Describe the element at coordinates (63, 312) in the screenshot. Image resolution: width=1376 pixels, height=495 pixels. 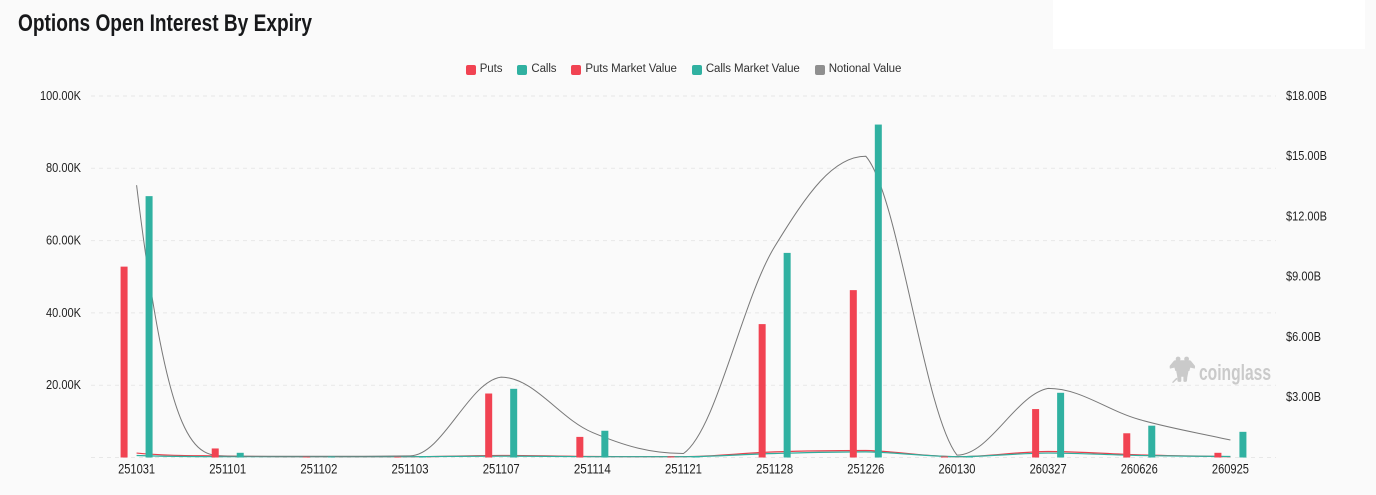
I see `left-axis-label: 40.00K` at that location.